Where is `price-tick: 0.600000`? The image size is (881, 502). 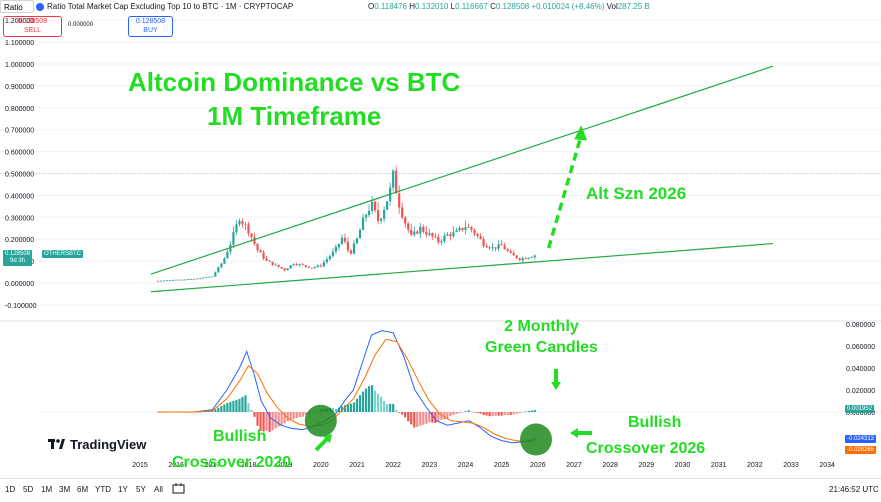
price-tick: 0.600000 is located at coordinates (19, 153).